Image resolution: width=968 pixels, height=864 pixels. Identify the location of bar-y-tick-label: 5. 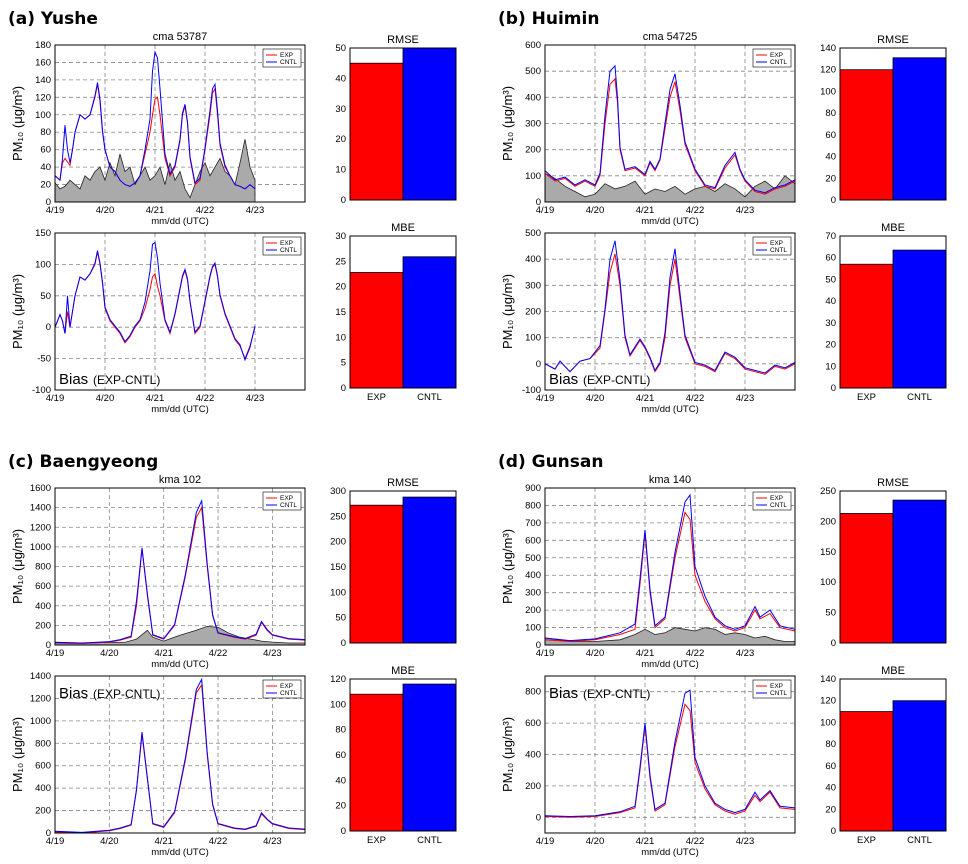
(343, 363).